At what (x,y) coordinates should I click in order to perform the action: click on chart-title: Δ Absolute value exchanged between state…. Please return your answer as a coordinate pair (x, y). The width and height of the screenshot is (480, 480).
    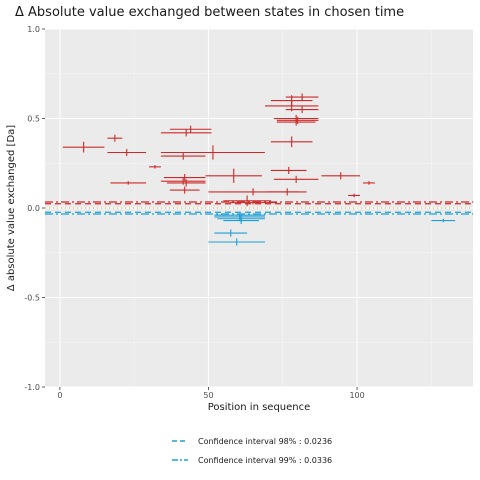
    Looking at the image, I should click on (209, 12).